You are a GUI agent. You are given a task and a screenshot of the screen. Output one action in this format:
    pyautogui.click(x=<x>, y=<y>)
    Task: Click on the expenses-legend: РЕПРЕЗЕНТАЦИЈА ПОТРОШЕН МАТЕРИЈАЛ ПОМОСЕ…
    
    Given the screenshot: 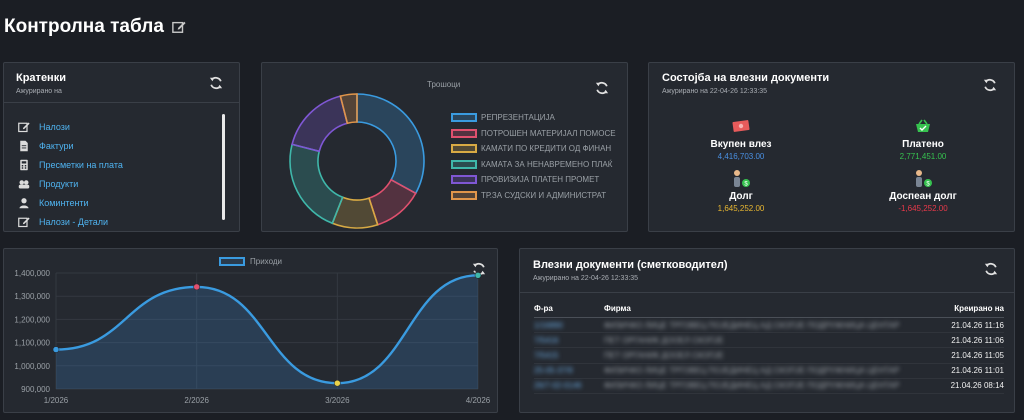 What is the action you would take?
    pyautogui.click(x=533, y=156)
    